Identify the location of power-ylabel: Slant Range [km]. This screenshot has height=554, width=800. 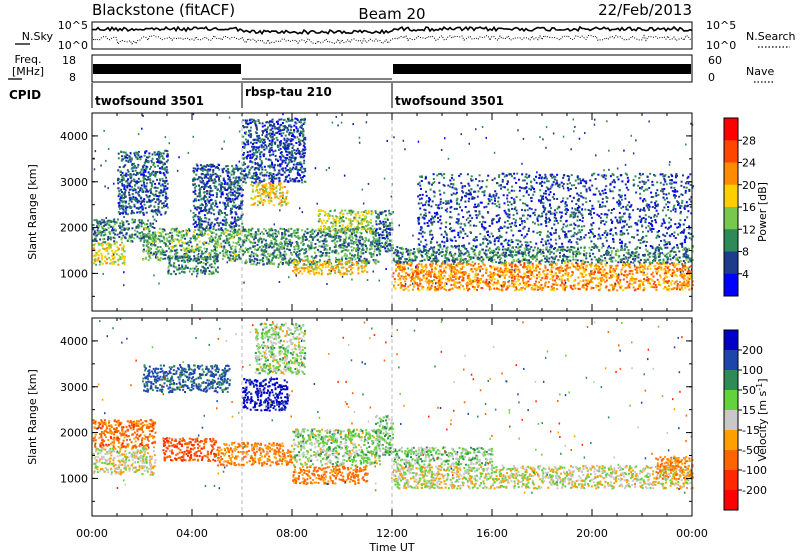
(32, 212).